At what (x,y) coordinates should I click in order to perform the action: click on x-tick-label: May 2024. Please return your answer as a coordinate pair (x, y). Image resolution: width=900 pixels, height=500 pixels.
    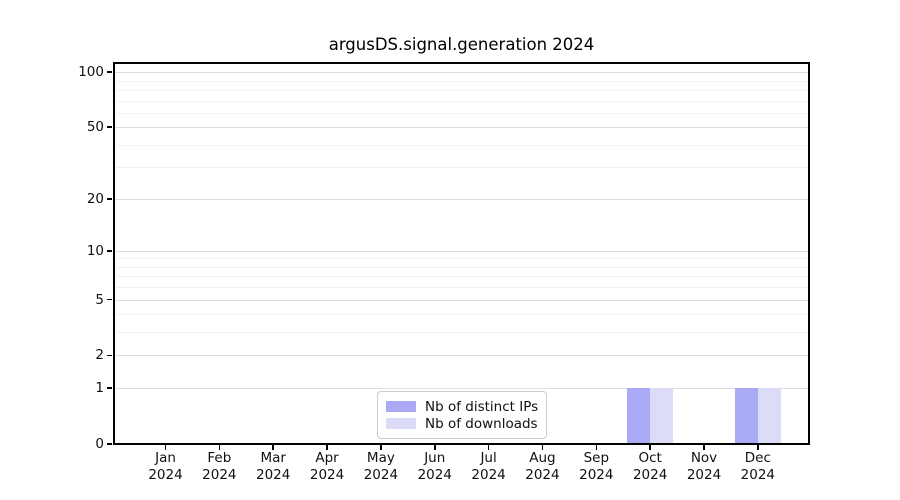
    Looking at the image, I should click on (381, 466).